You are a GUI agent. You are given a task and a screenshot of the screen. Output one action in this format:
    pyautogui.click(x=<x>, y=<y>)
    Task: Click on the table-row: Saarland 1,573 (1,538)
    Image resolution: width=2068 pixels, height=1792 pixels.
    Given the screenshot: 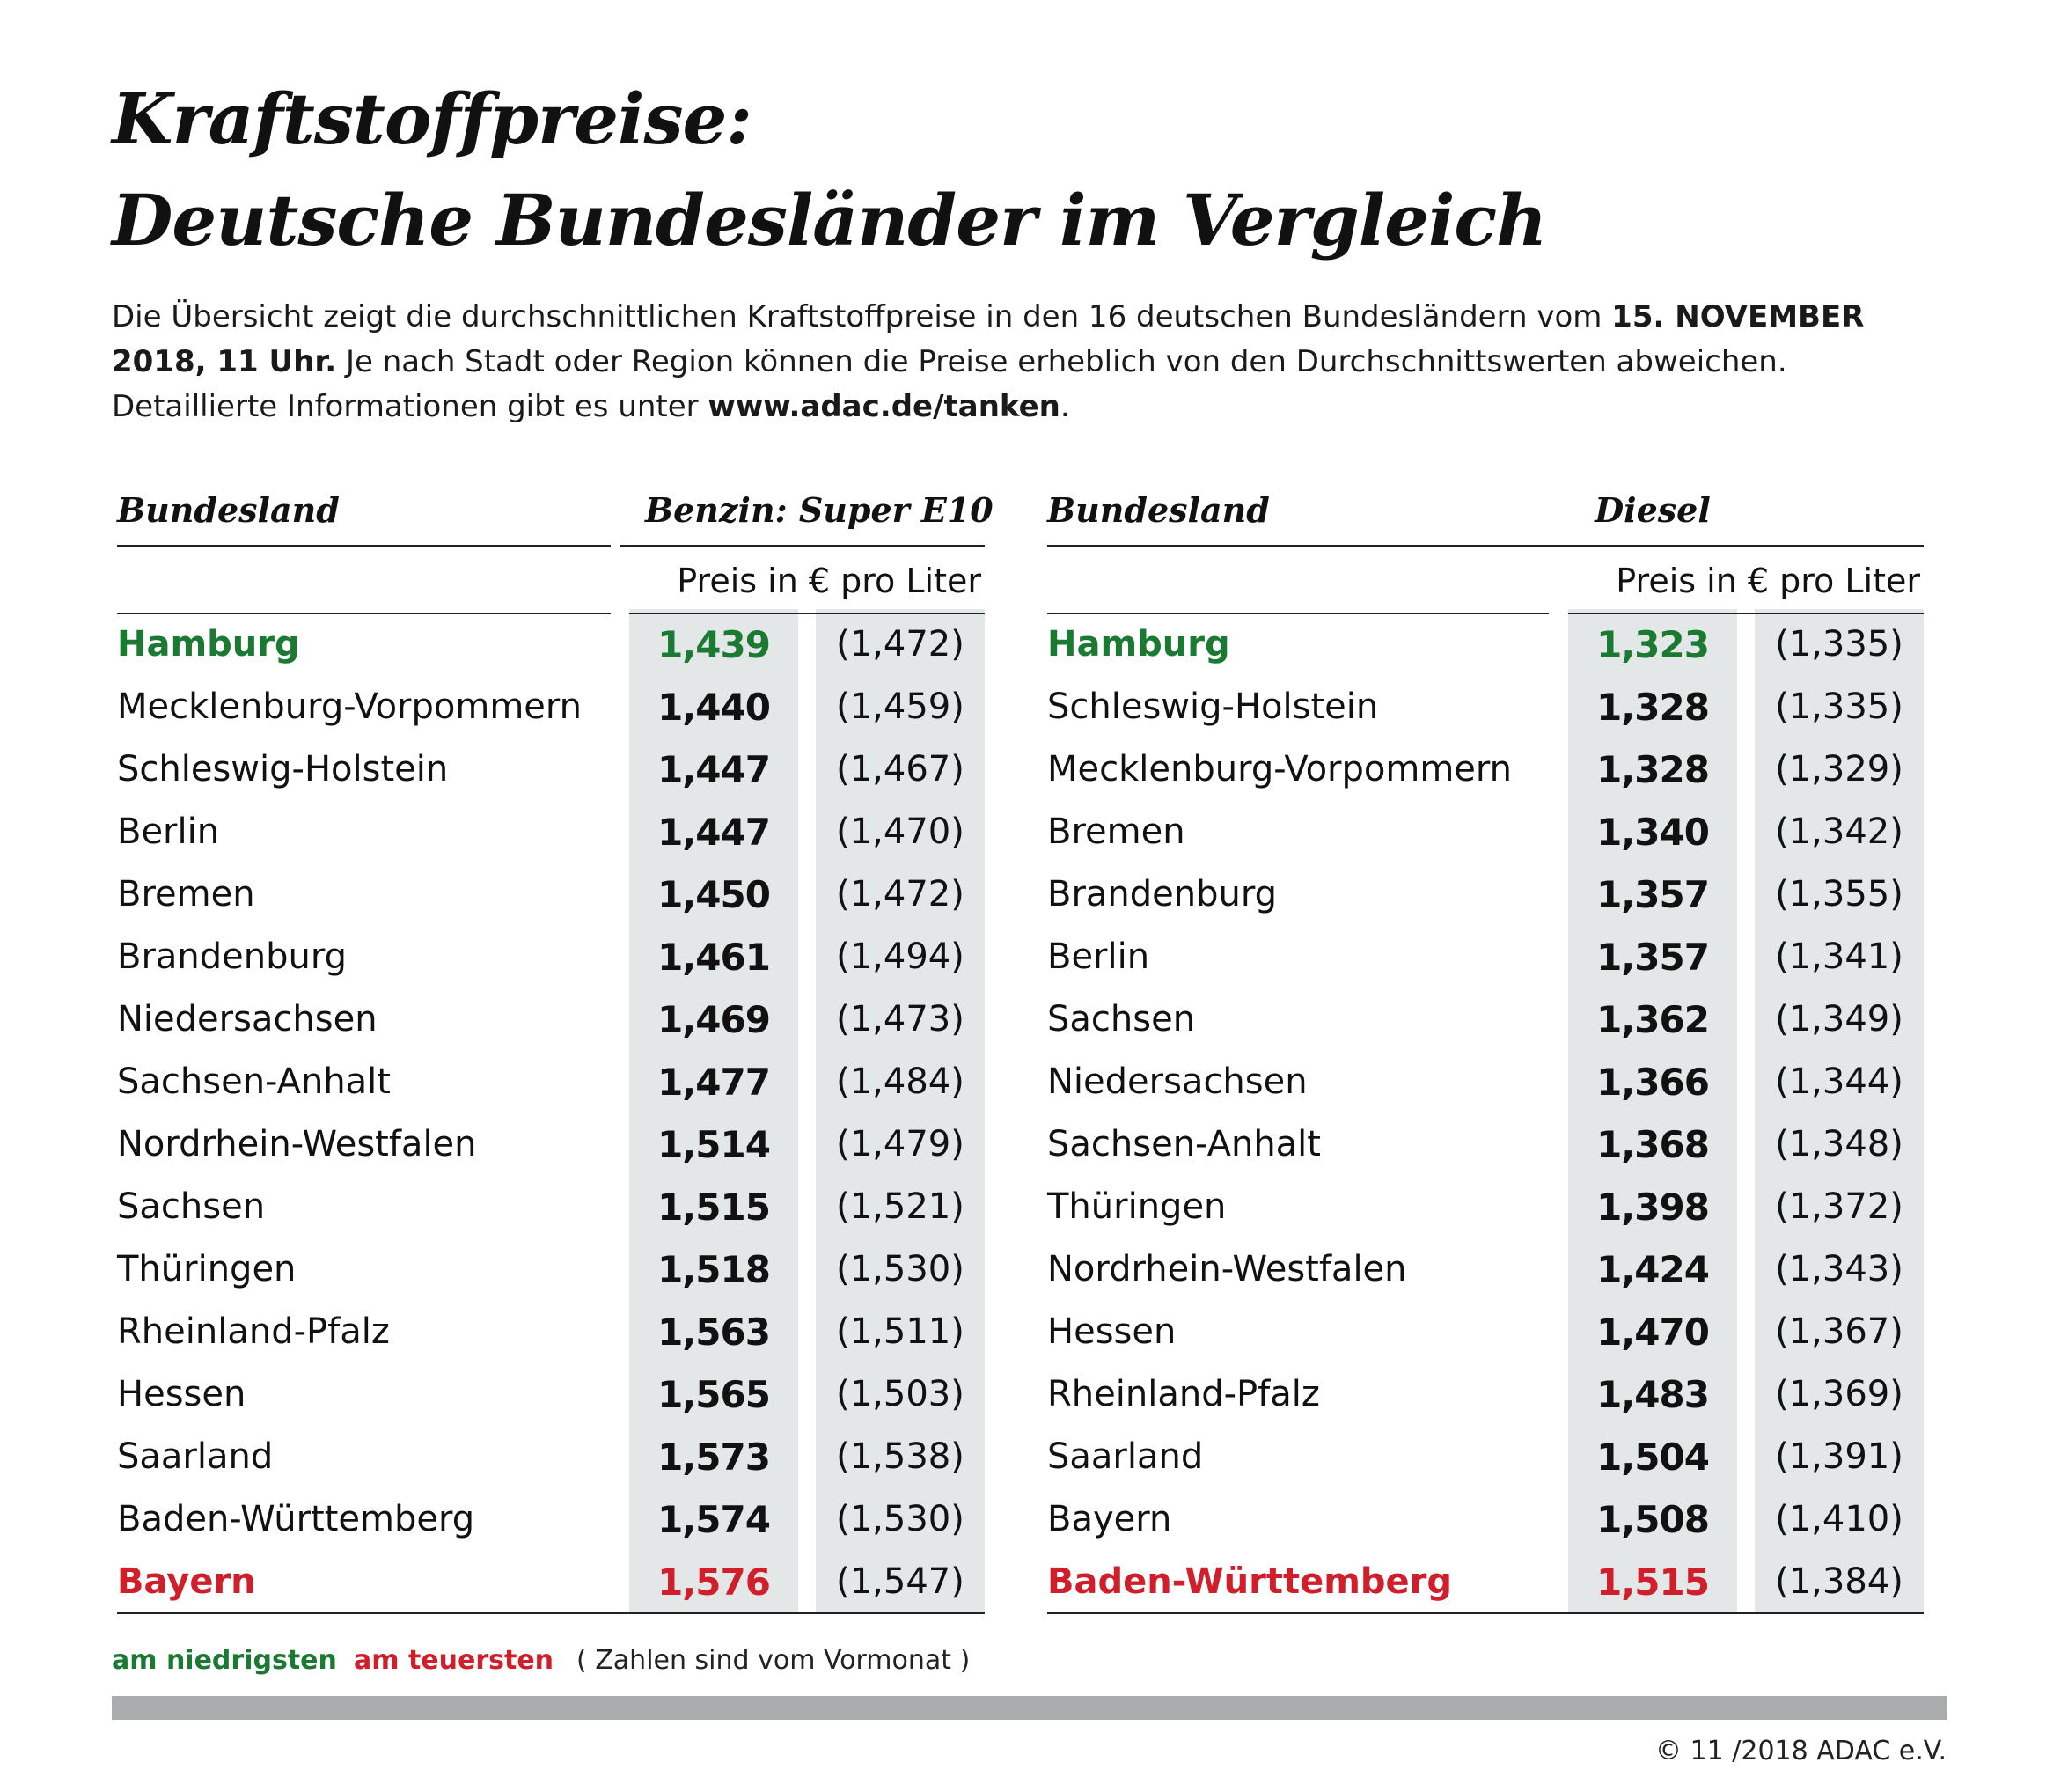 What is the action you would take?
    pyautogui.click(x=551, y=1457)
    